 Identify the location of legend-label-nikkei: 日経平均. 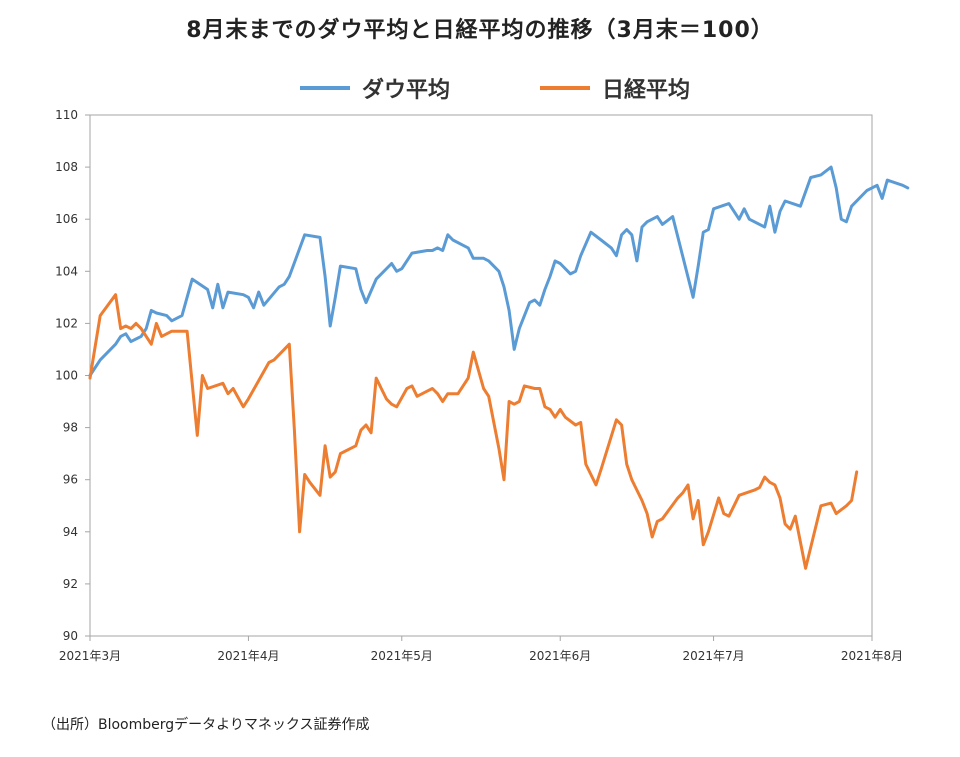
(646, 90).